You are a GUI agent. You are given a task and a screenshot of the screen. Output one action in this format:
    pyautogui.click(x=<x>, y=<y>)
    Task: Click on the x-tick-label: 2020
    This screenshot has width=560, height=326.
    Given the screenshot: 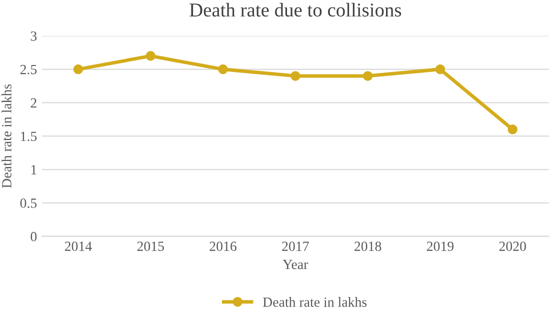 What is the action you would take?
    pyautogui.click(x=512, y=246)
    